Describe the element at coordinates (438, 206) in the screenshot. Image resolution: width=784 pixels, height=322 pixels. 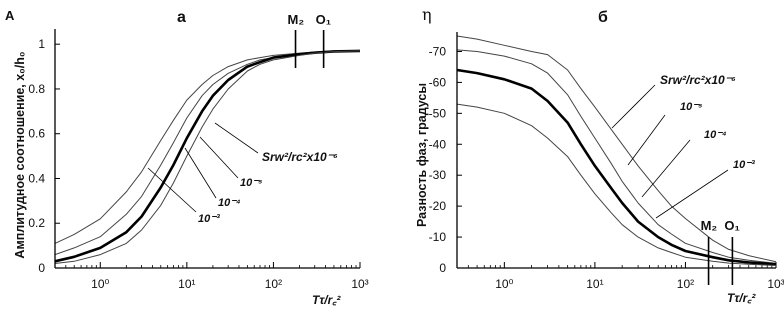
I see `y-tick-label: -20` at that location.